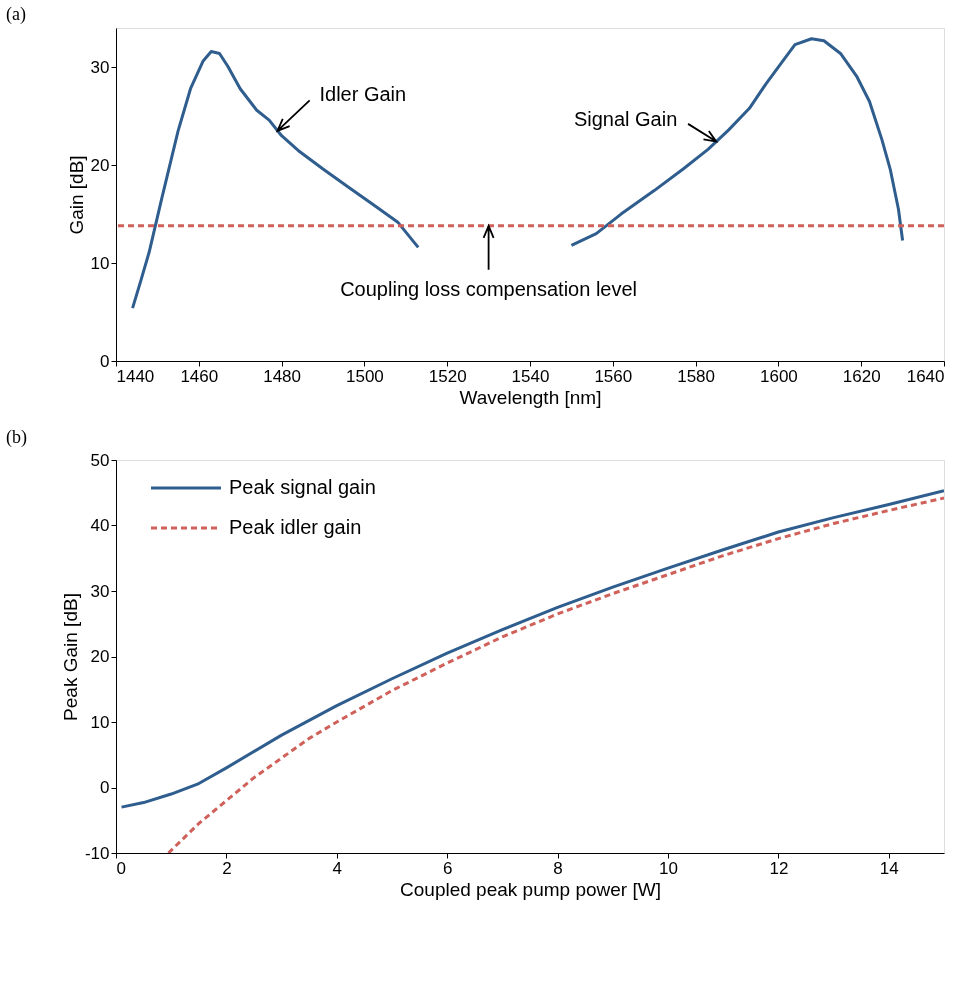  What do you see at coordinates (100, 460) in the screenshot?
I see `y-tick-label: 50` at bounding box center [100, 460].